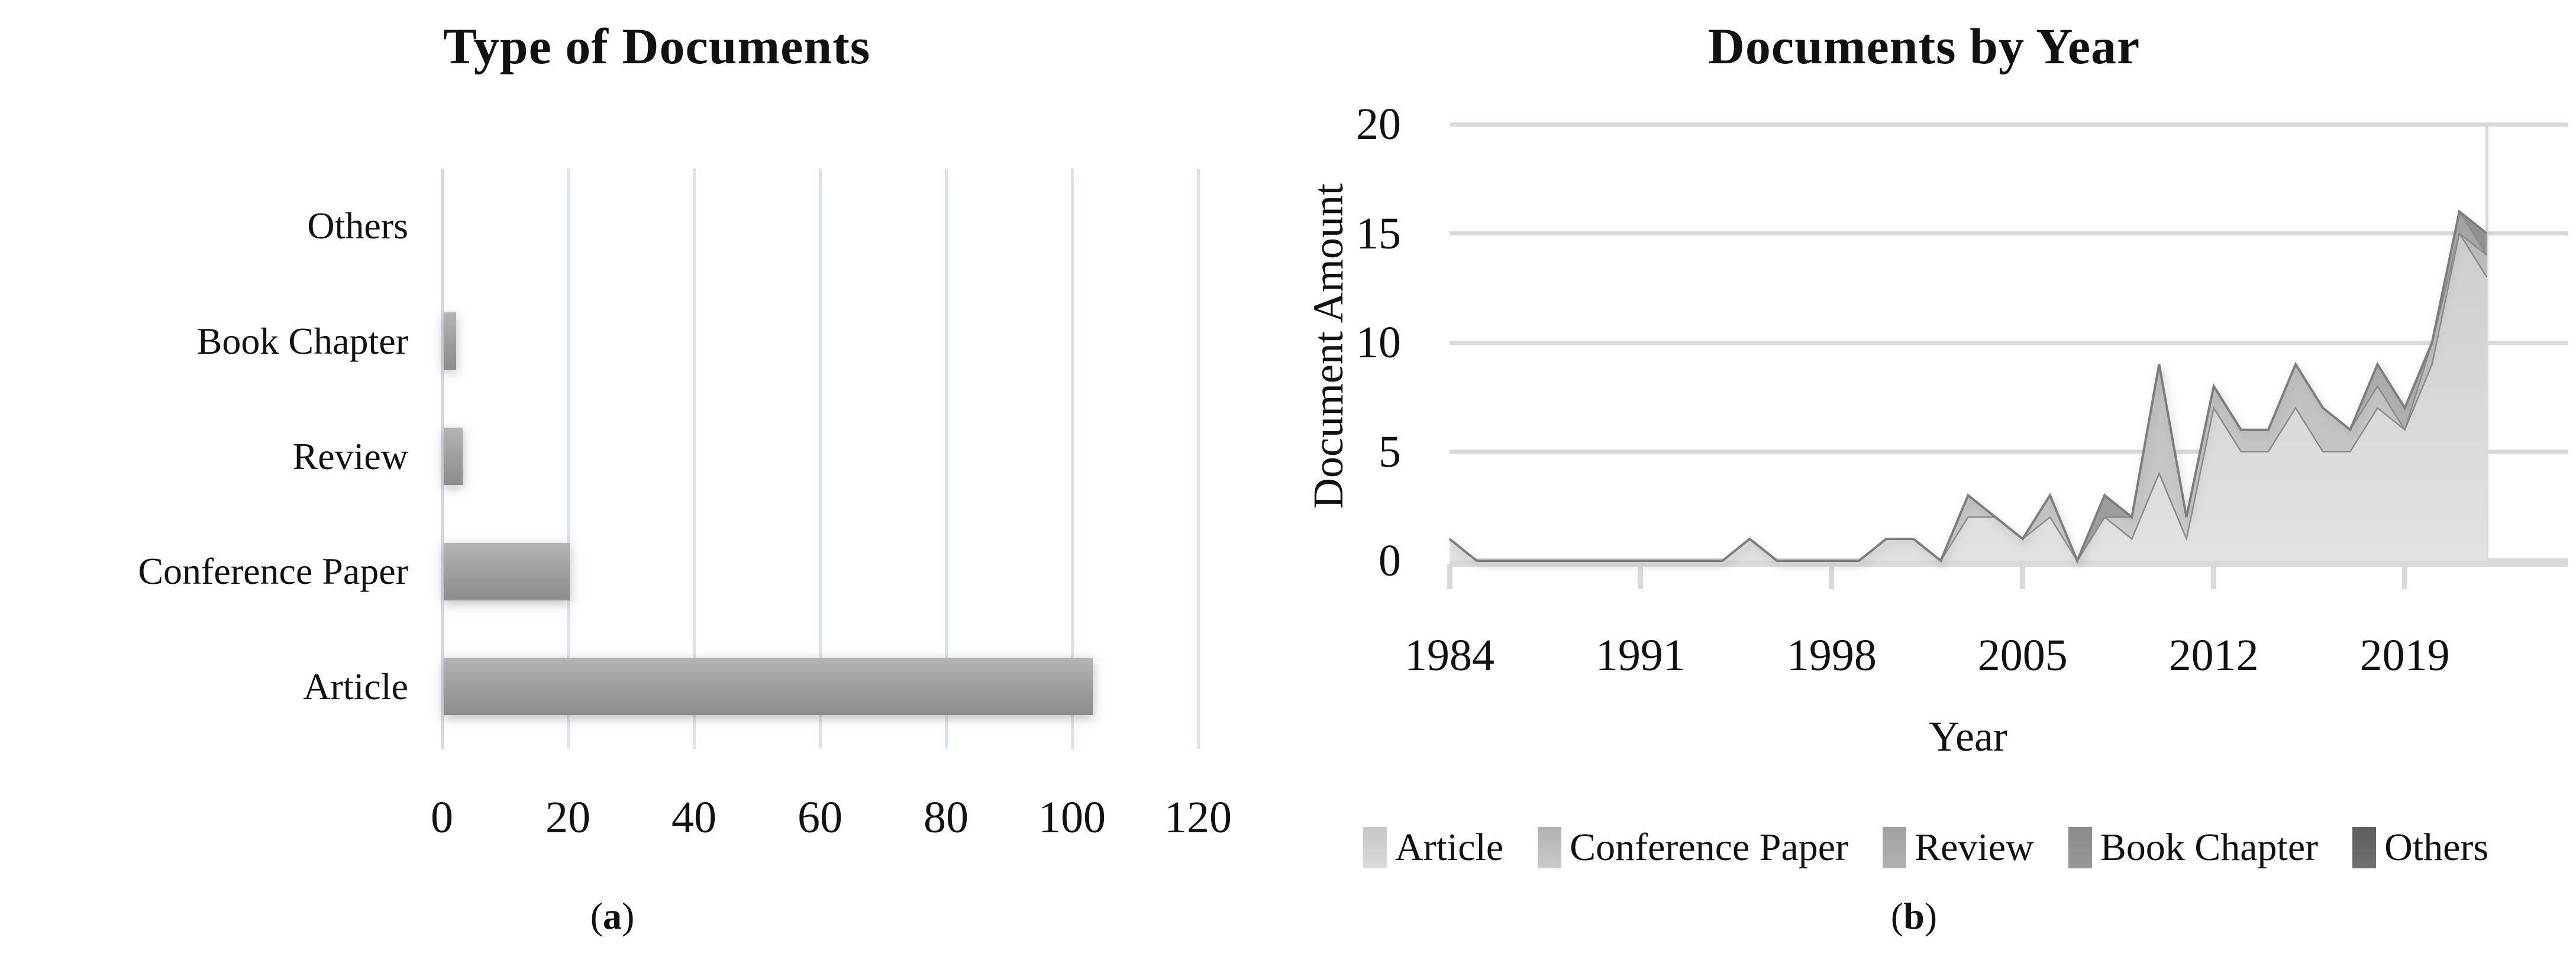 The image size is (2576, 976). I want to click on caption-a-open: (, so click(596, 916).